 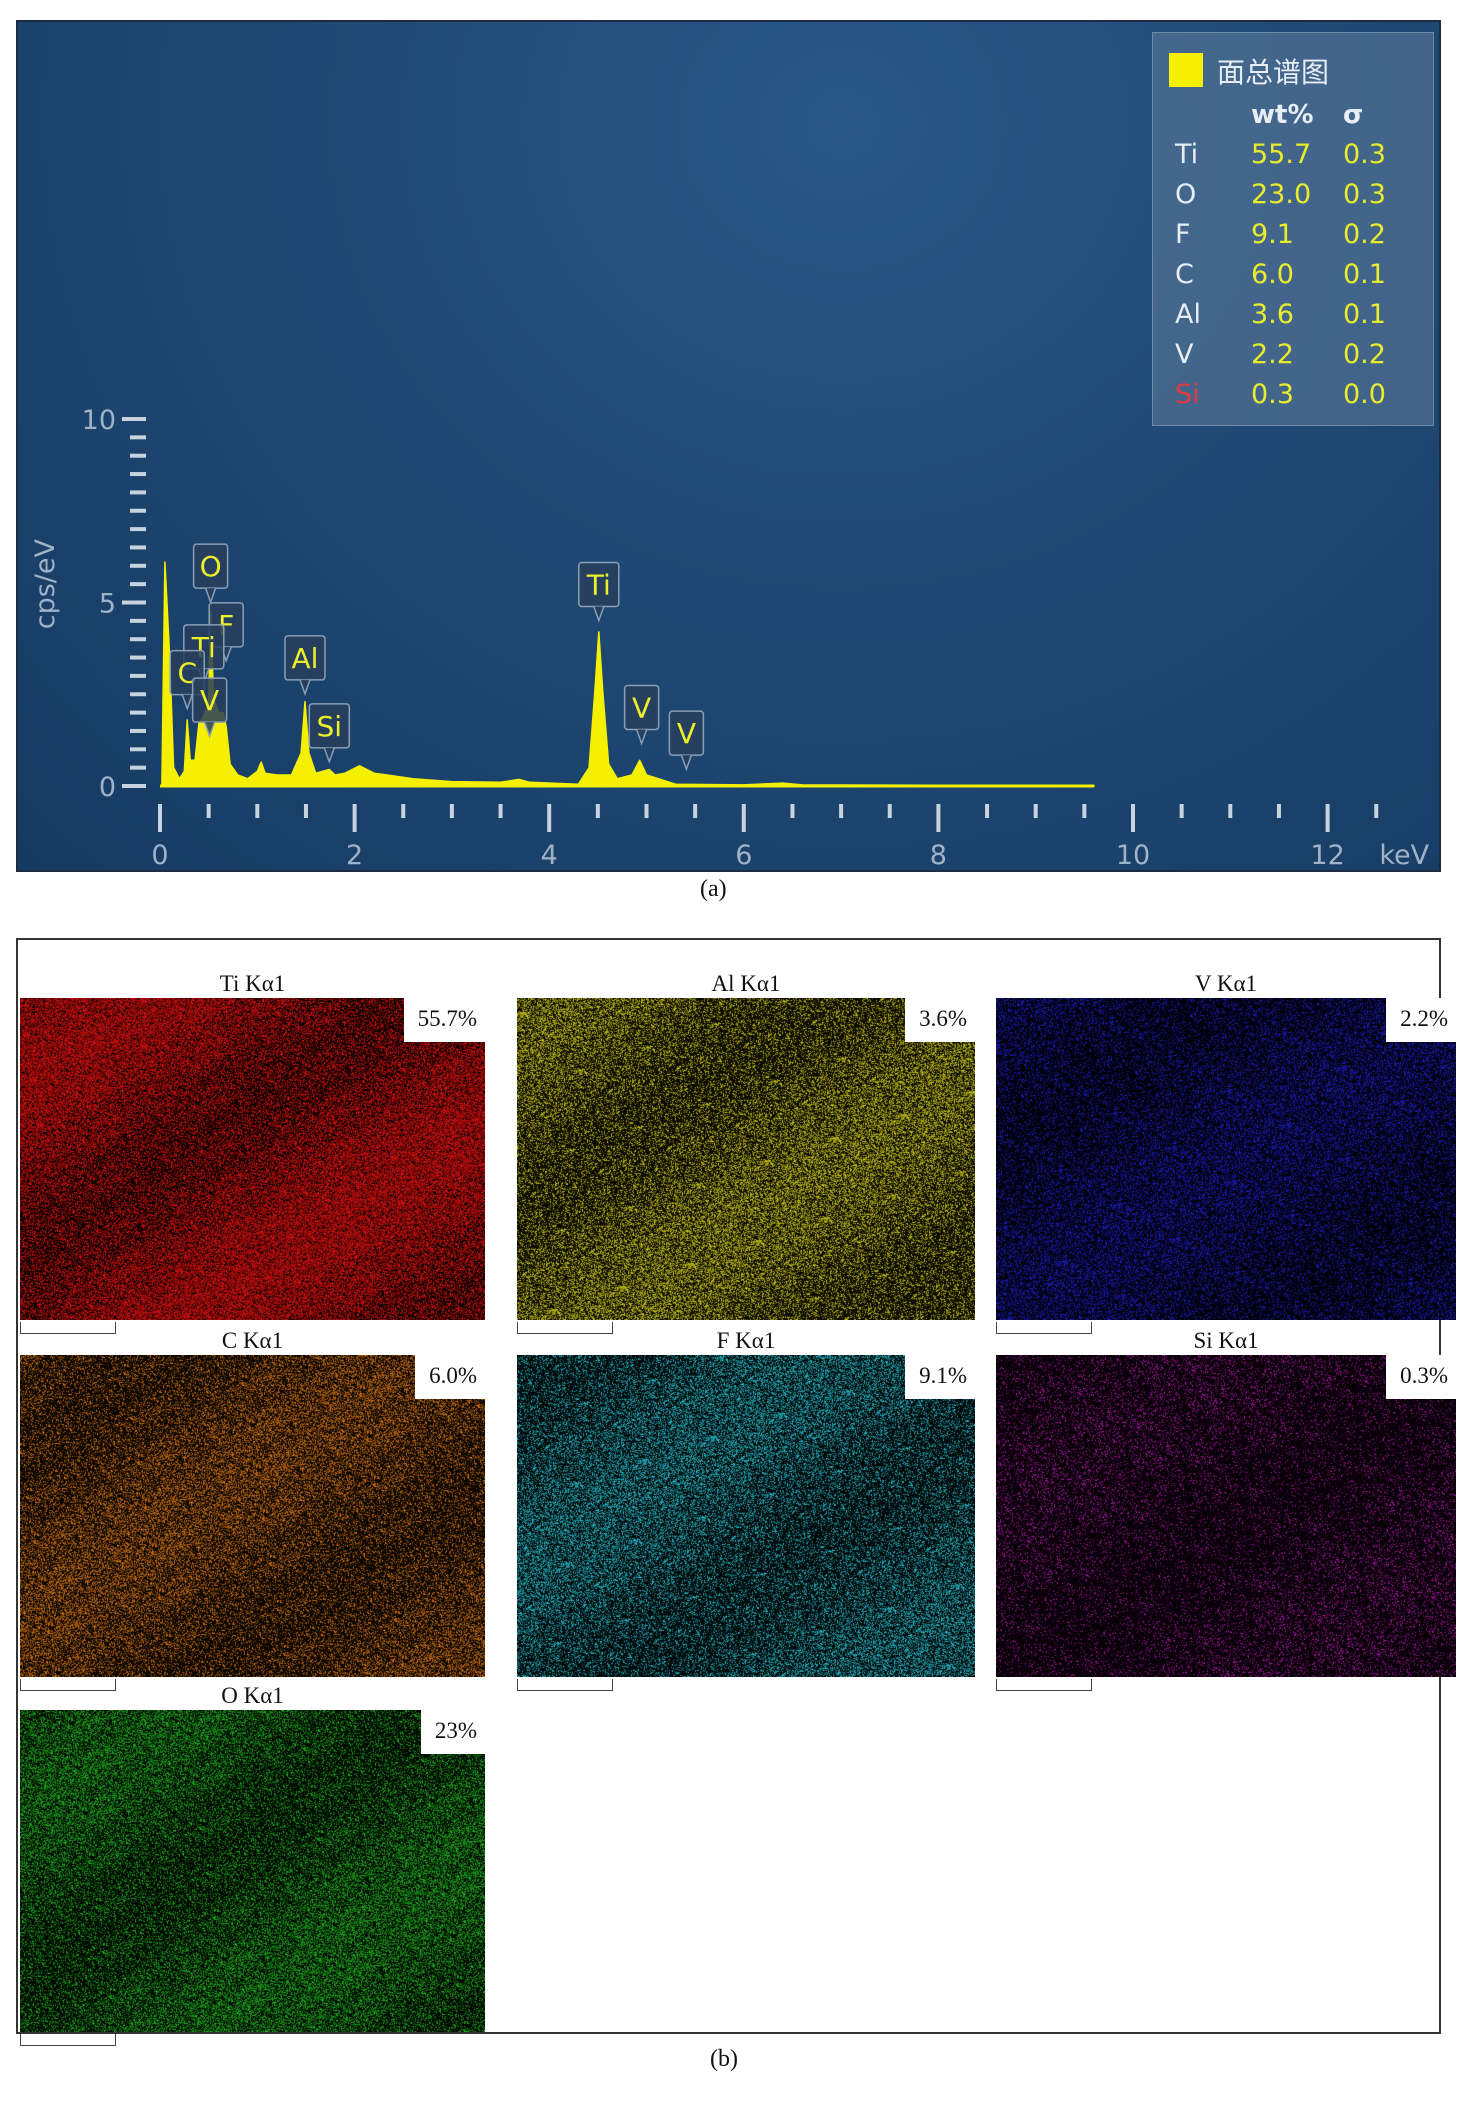 What do you see at coordinates (107, 787) in the screenshot?
I see `y-tick-label: 0` at bounding box center [107, 787].